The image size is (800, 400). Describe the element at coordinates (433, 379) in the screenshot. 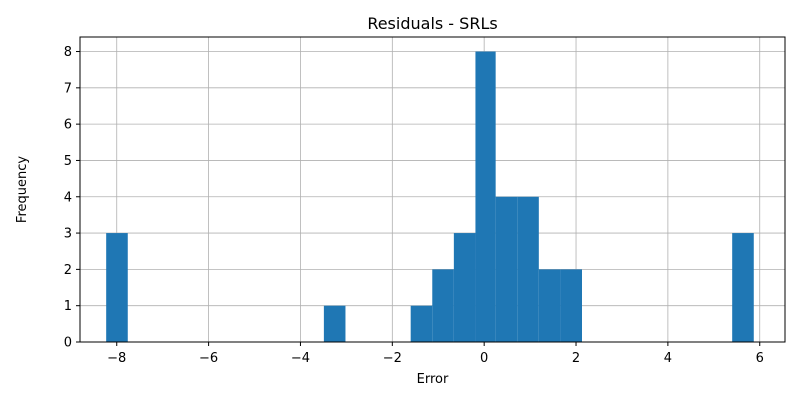

I see `x-axis-label: Error` at that location.